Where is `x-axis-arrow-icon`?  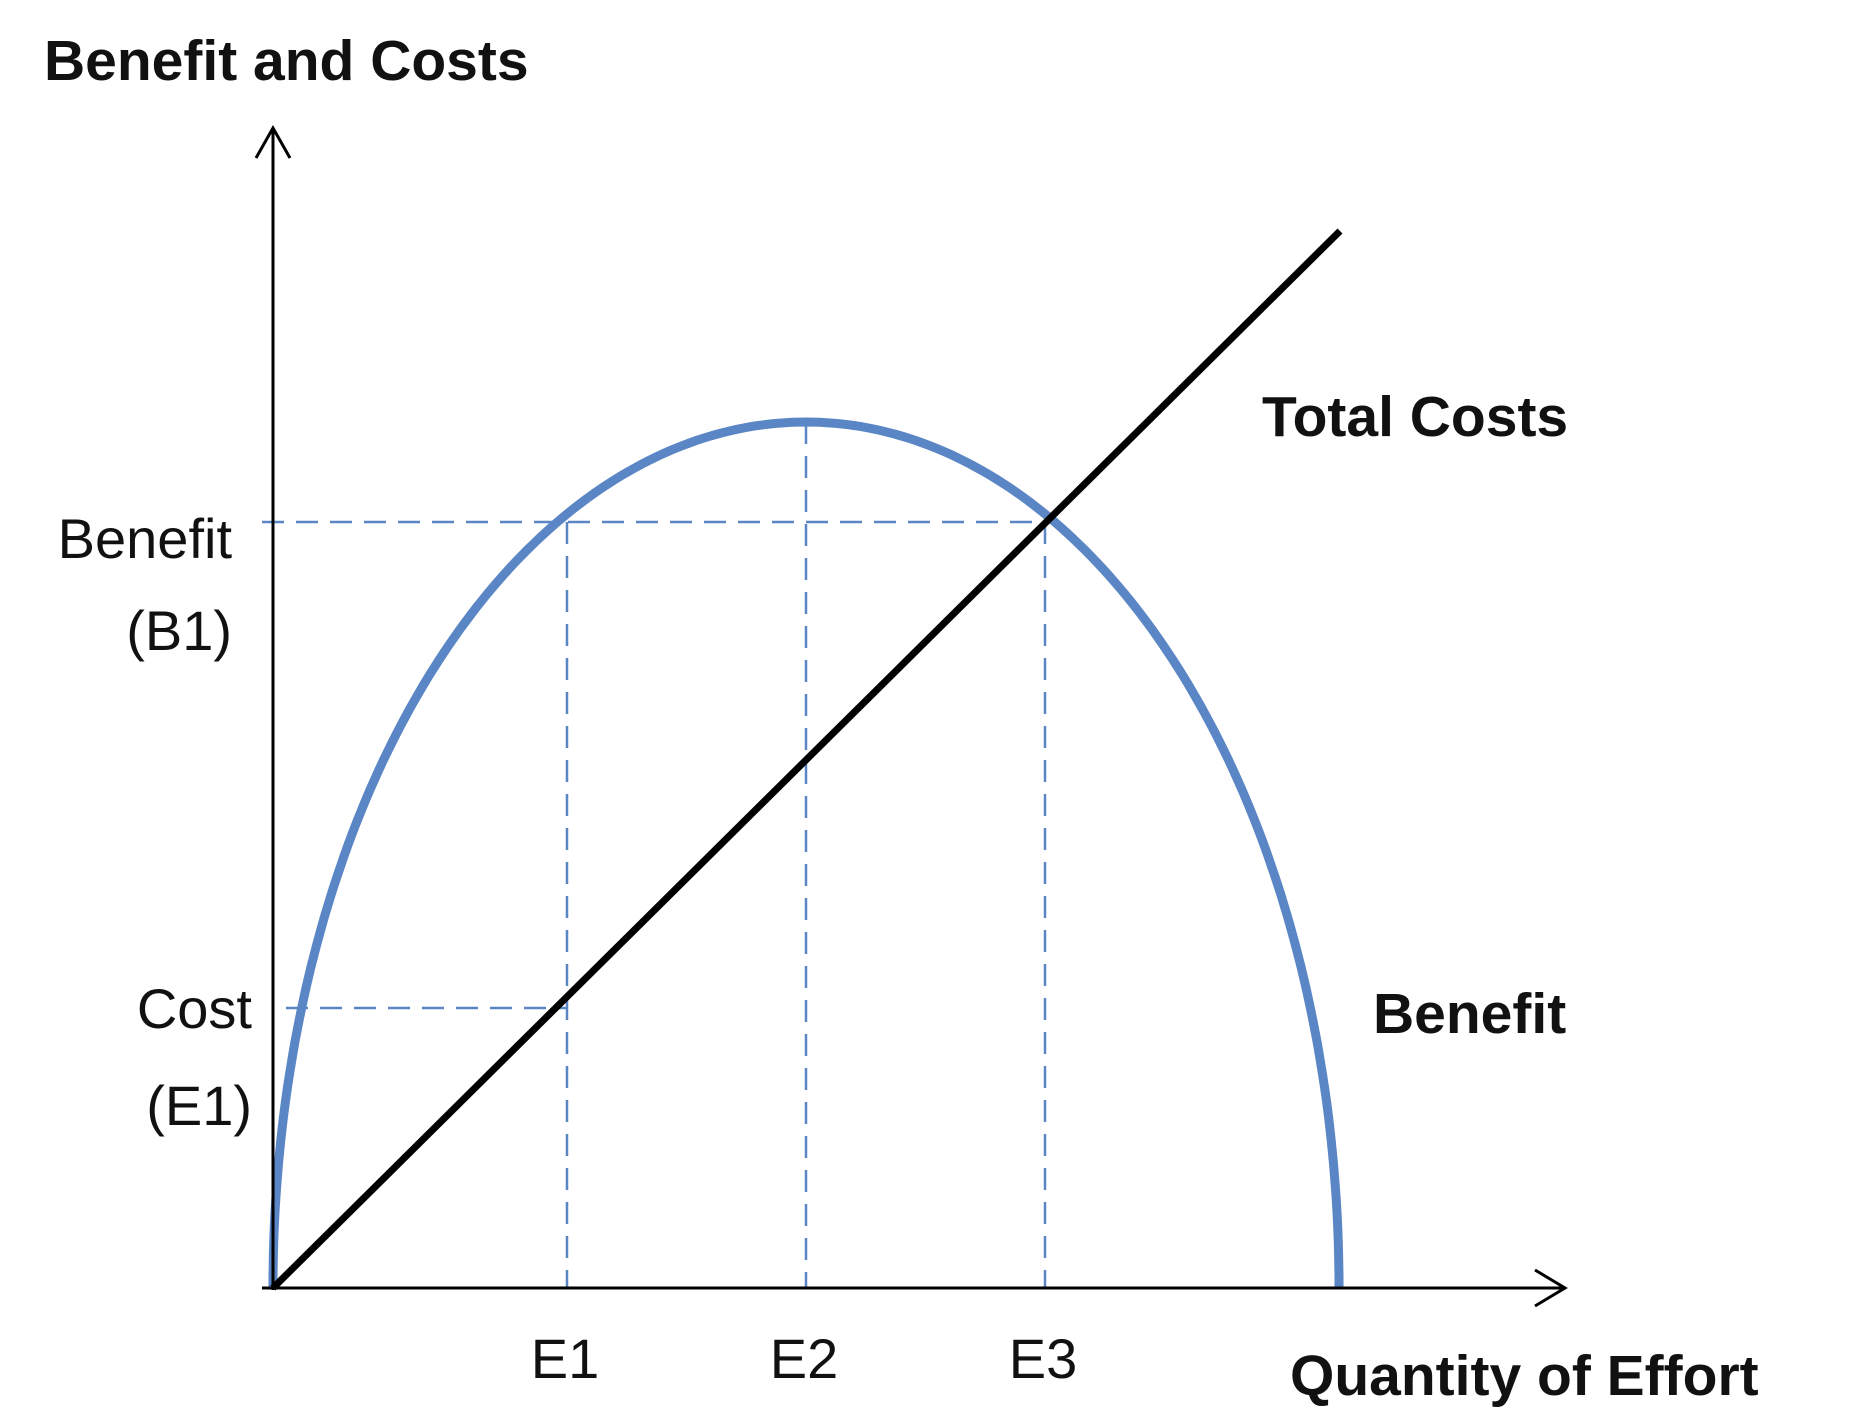
x-axis-arrow-icon is located at coordinates (1551, 1288).